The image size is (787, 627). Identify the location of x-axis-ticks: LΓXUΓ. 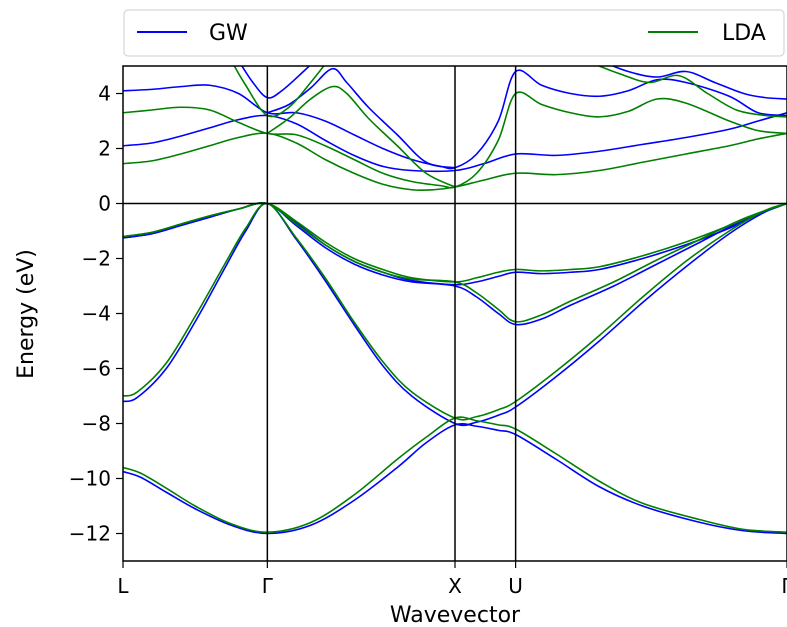
(452, 579).